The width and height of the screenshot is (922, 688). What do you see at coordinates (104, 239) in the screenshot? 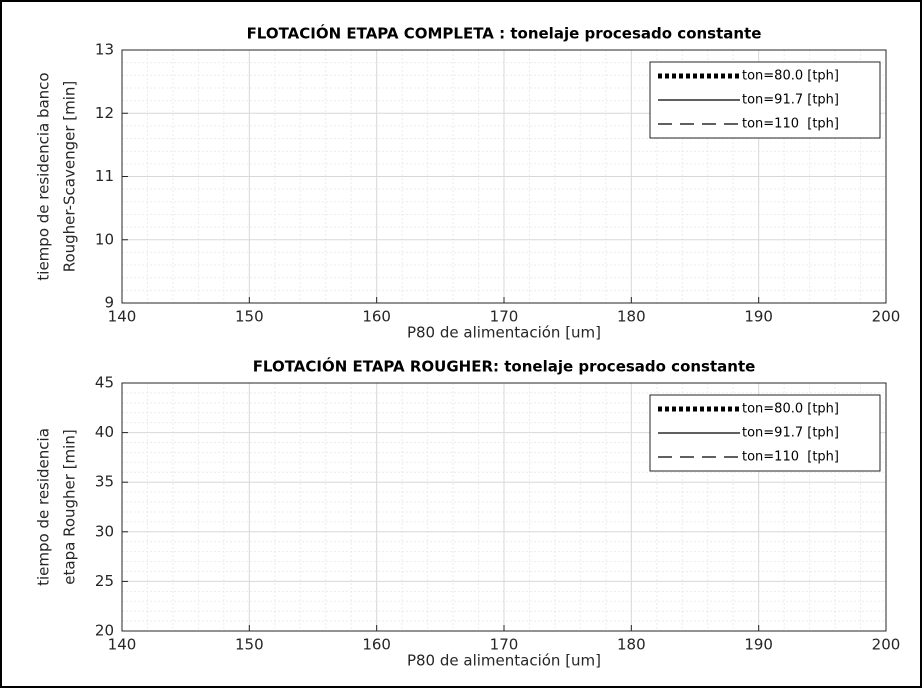
I see `y-tick-label: 10` at bounding box center [104, 239].